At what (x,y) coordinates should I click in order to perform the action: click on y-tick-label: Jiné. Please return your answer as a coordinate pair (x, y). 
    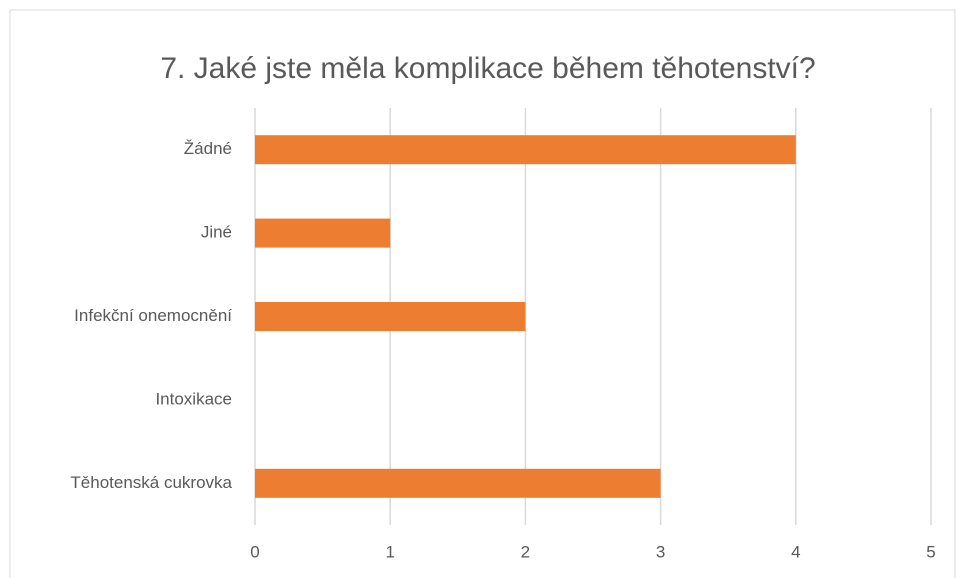
    Looking at the image, I should click on (216, 232).